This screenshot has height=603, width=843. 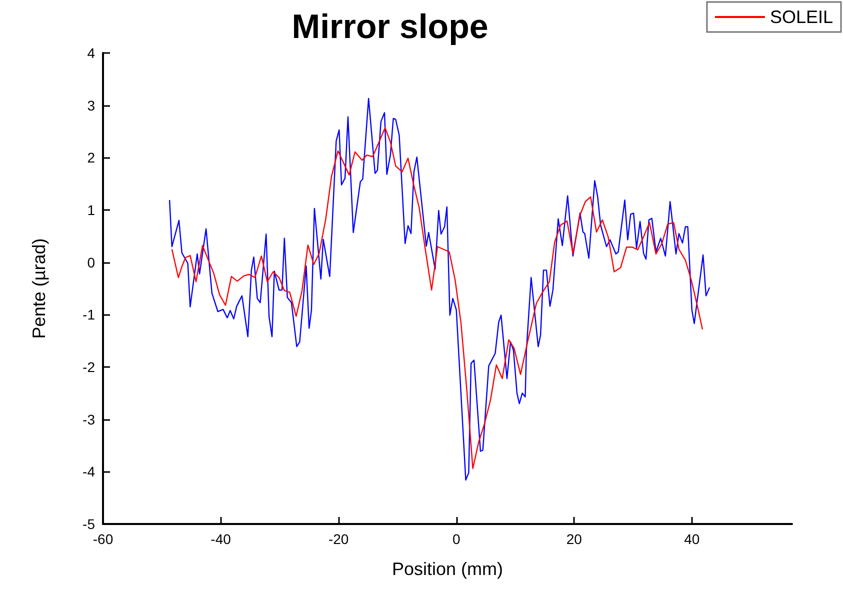 What do you see at coordinates (456, 539) in the screenshot?
I see `x-tick-label: 0` at bounding box center [456, 539].